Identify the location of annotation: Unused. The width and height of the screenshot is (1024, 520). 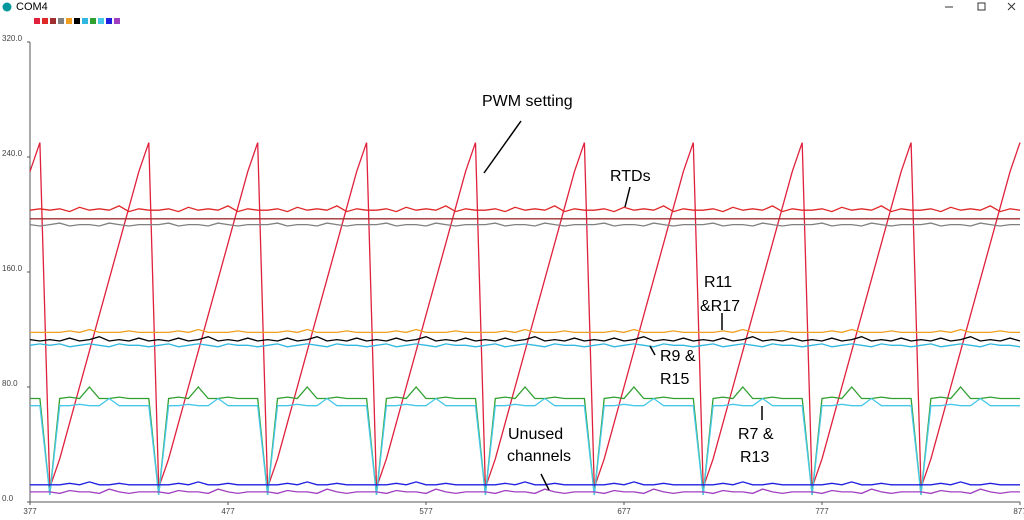
(535, 434).